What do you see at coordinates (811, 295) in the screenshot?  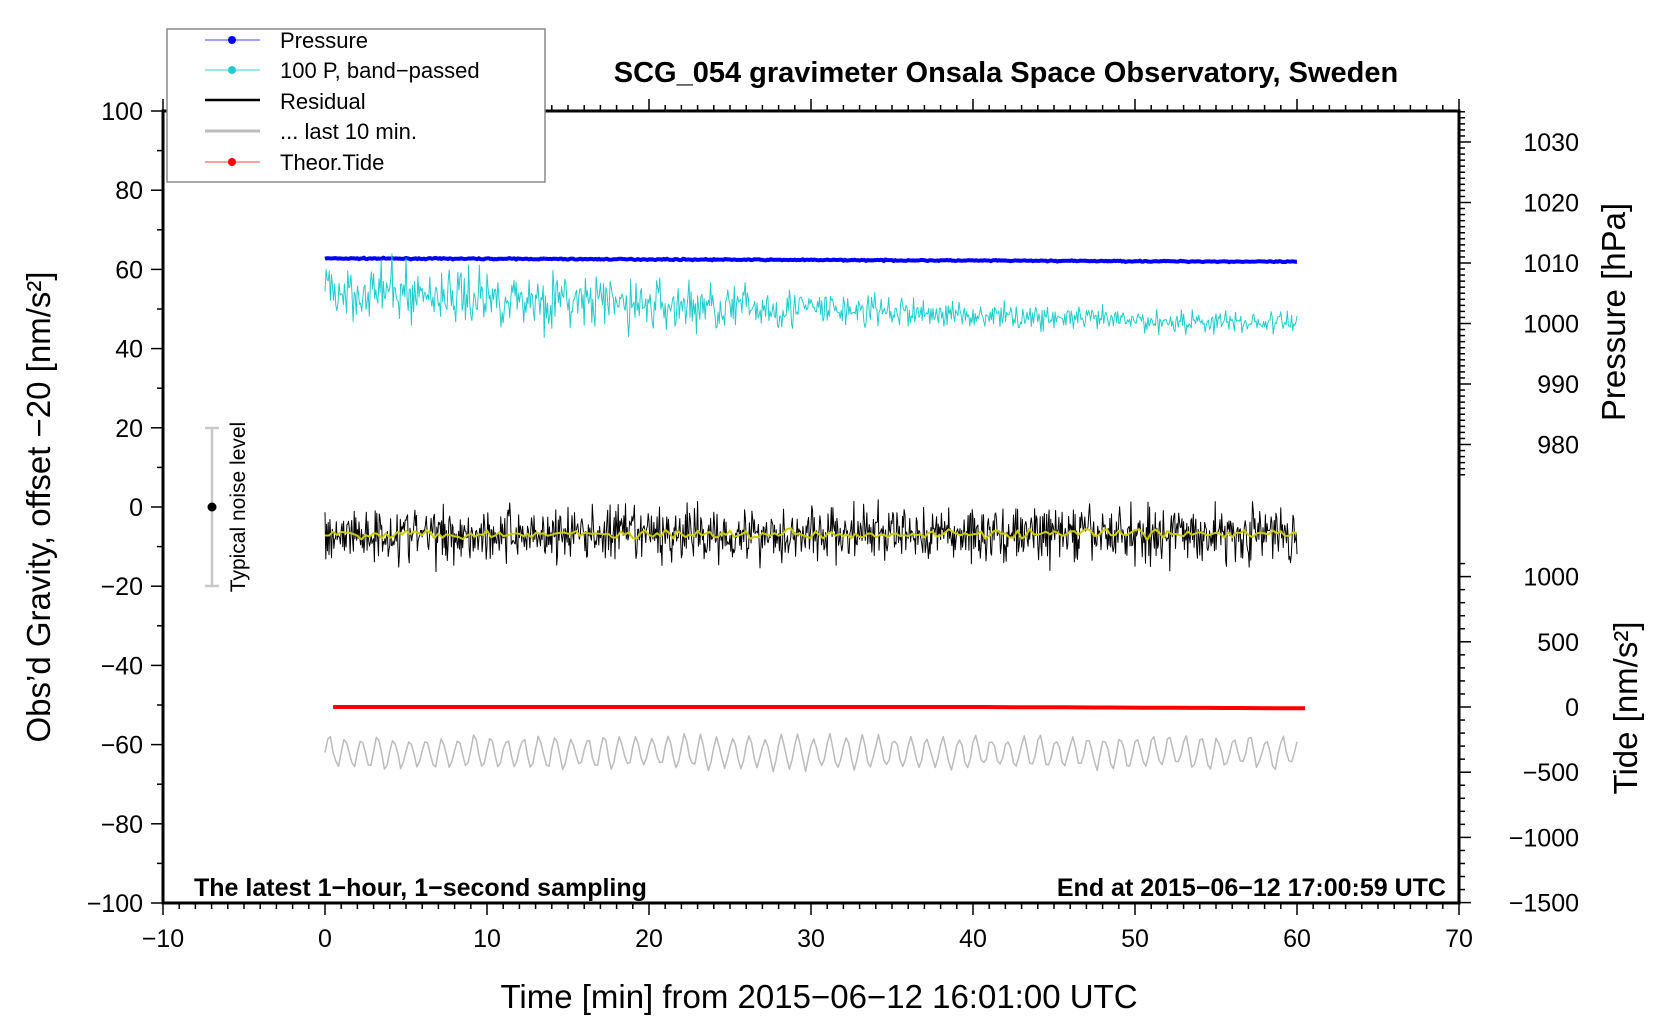 I see `series-100-p-band-passed` at bounding box center [811, 295].